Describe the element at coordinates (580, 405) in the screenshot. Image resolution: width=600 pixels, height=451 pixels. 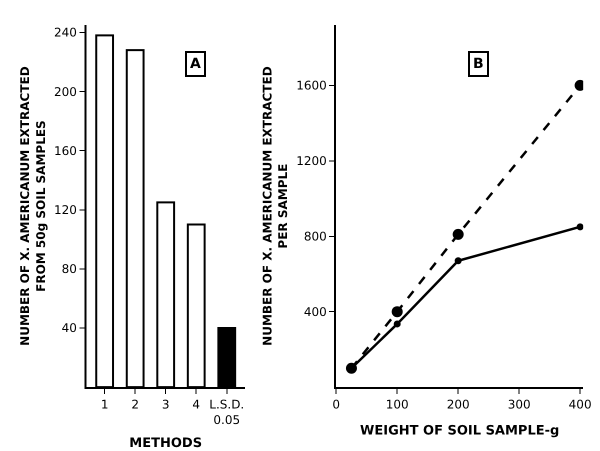
I see `x-tick-label: 400` at that location.